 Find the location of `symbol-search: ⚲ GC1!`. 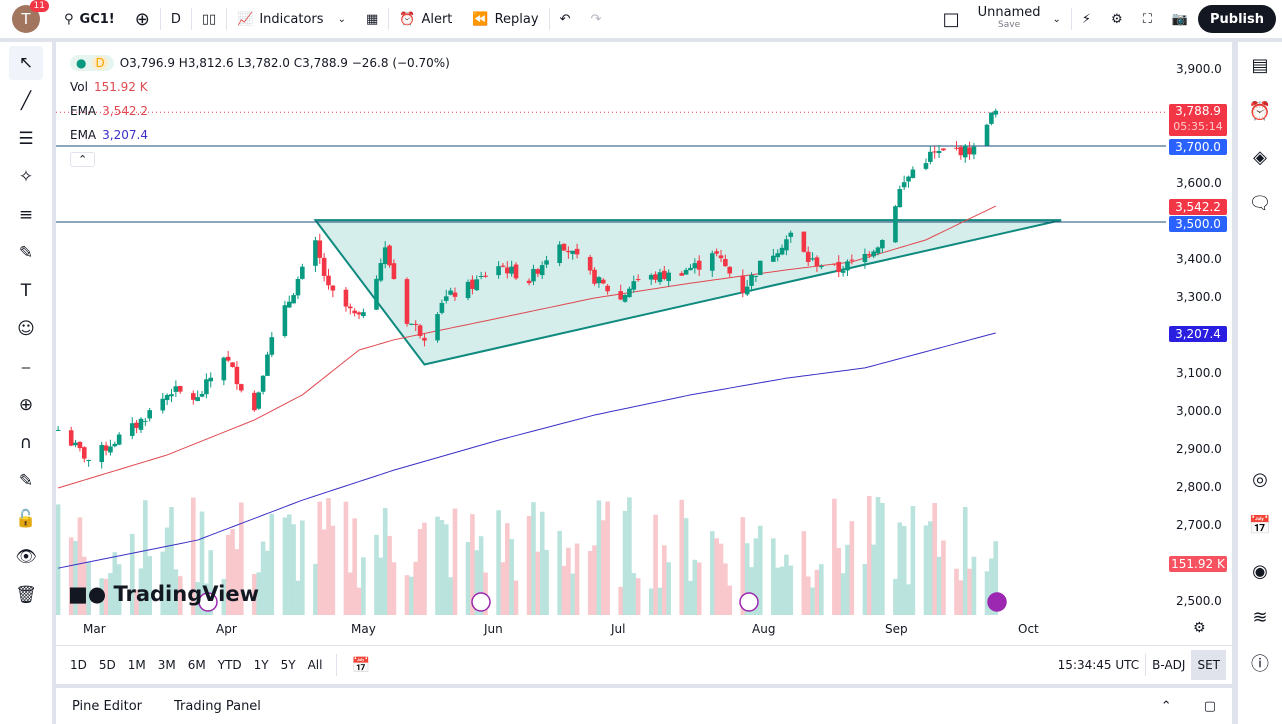

symbol-search: ⚲ GC1! is located at coordinates (89, 19).